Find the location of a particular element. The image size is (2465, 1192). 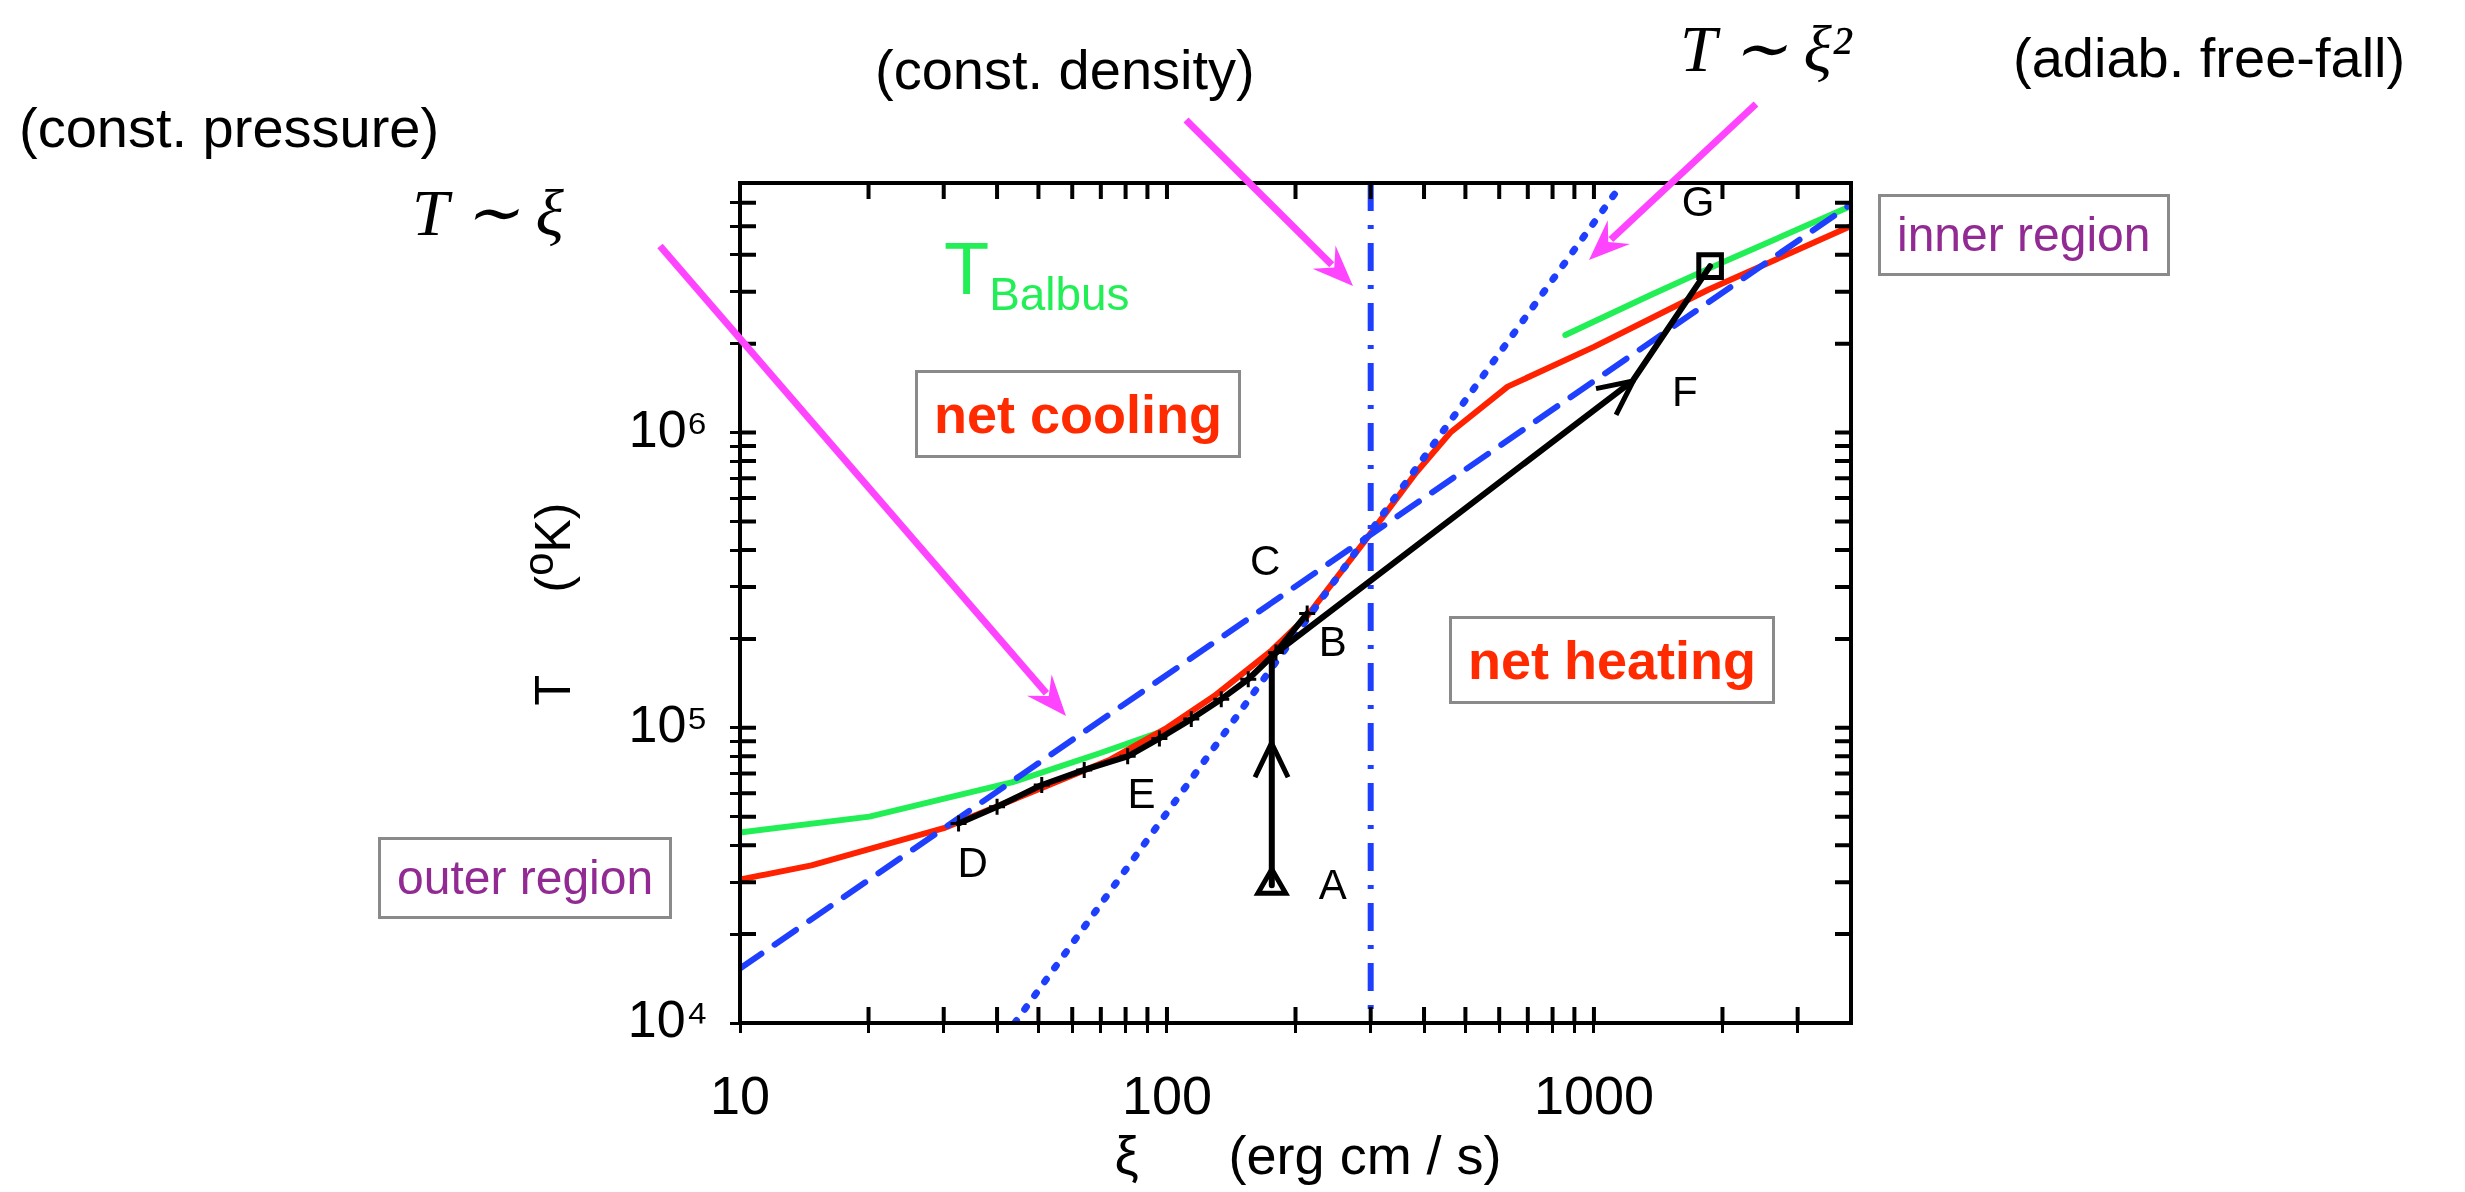

text: T ∼ ξ² is located at coordinates (1766, 48).